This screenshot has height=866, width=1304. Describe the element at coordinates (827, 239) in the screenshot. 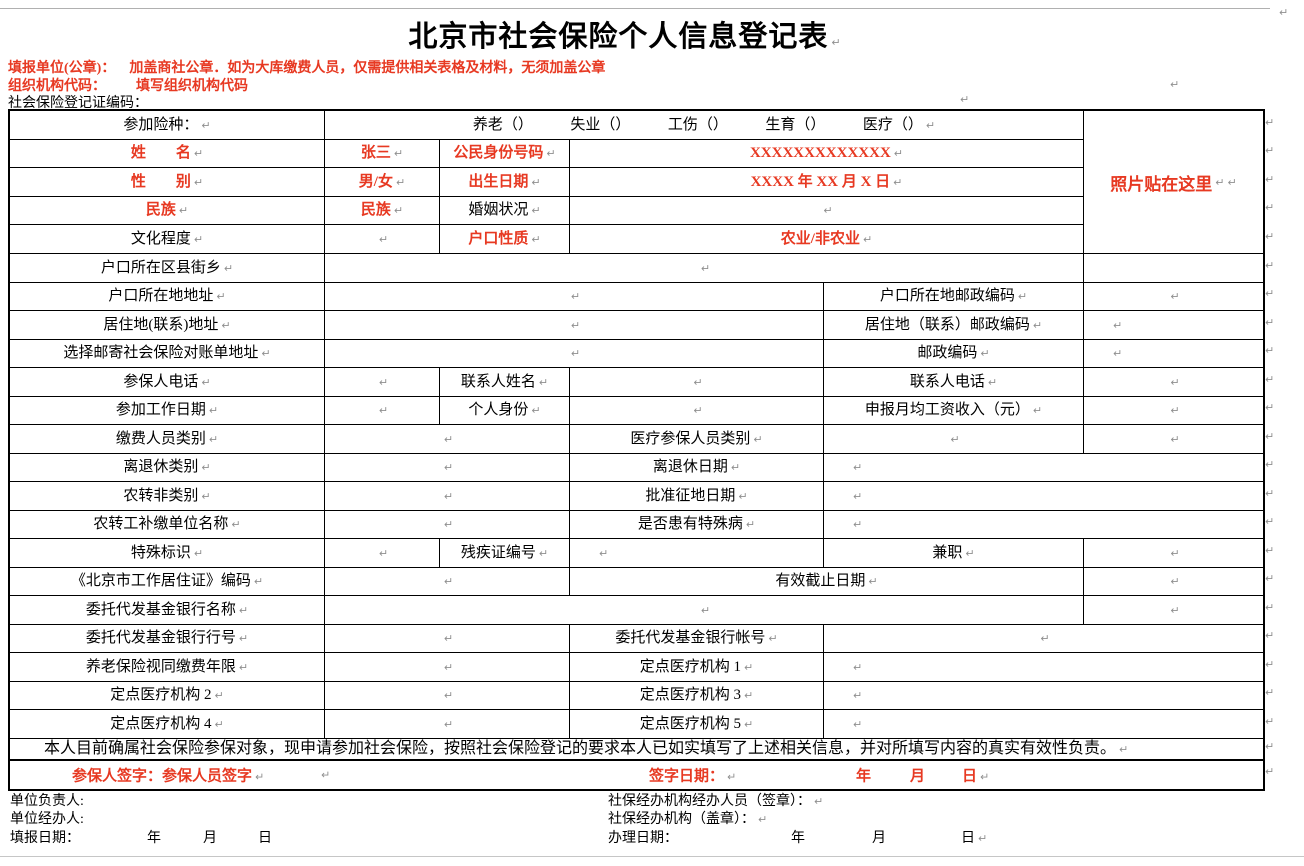

I see `field-value: 农业/非农业 ↵` at that location.